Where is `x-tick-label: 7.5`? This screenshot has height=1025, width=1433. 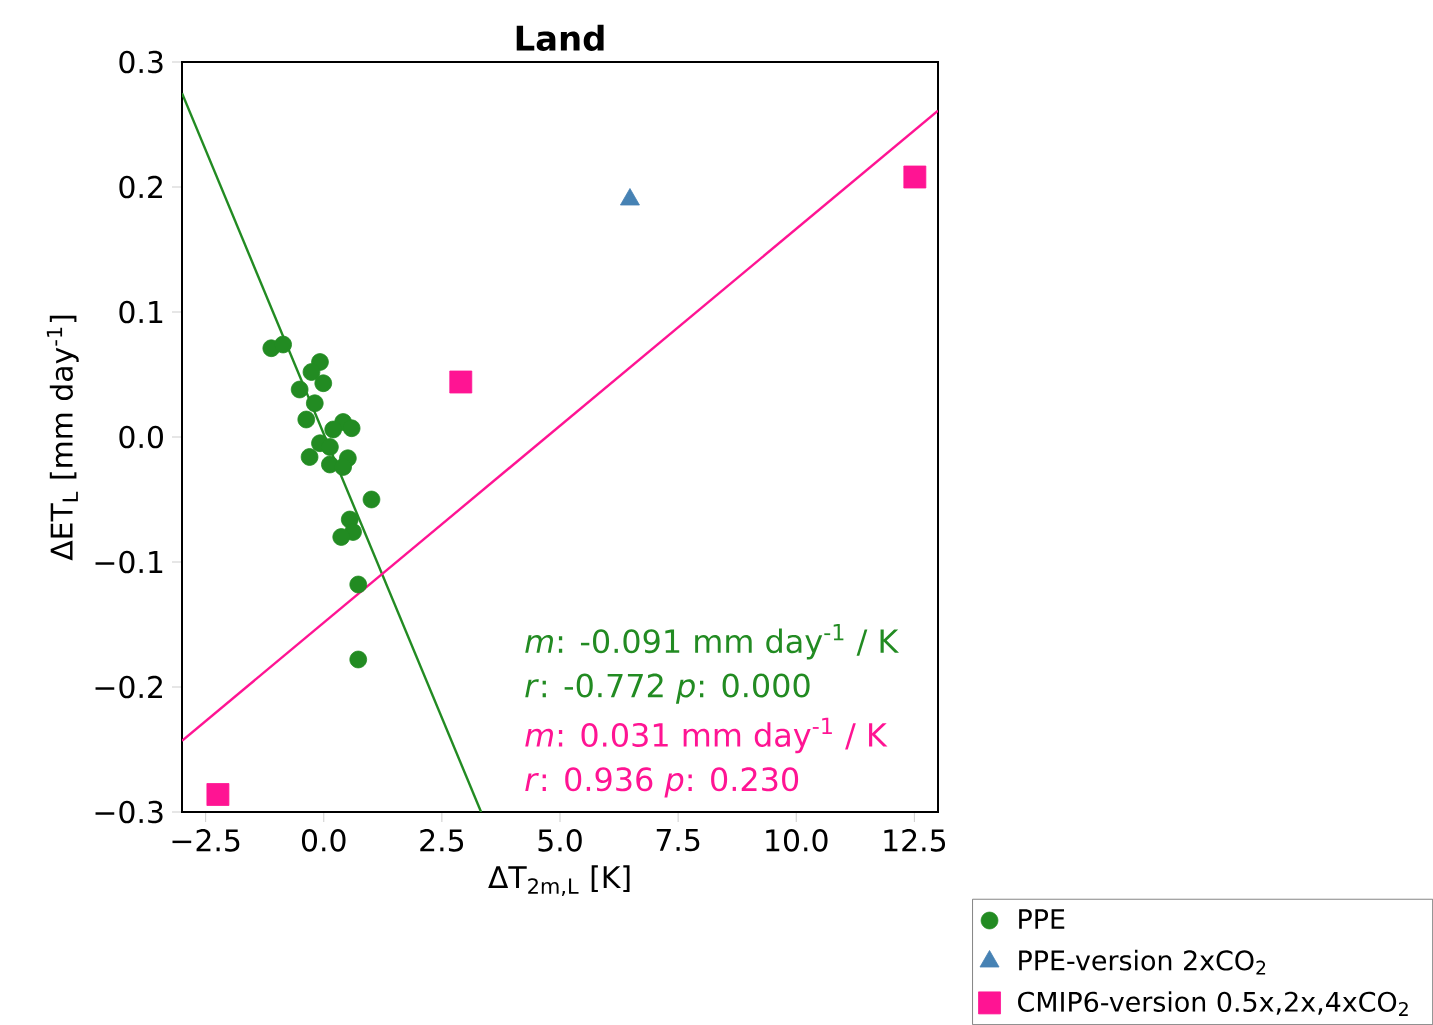
x-tick-label: 7.5 is located at coordinates (678, 840).